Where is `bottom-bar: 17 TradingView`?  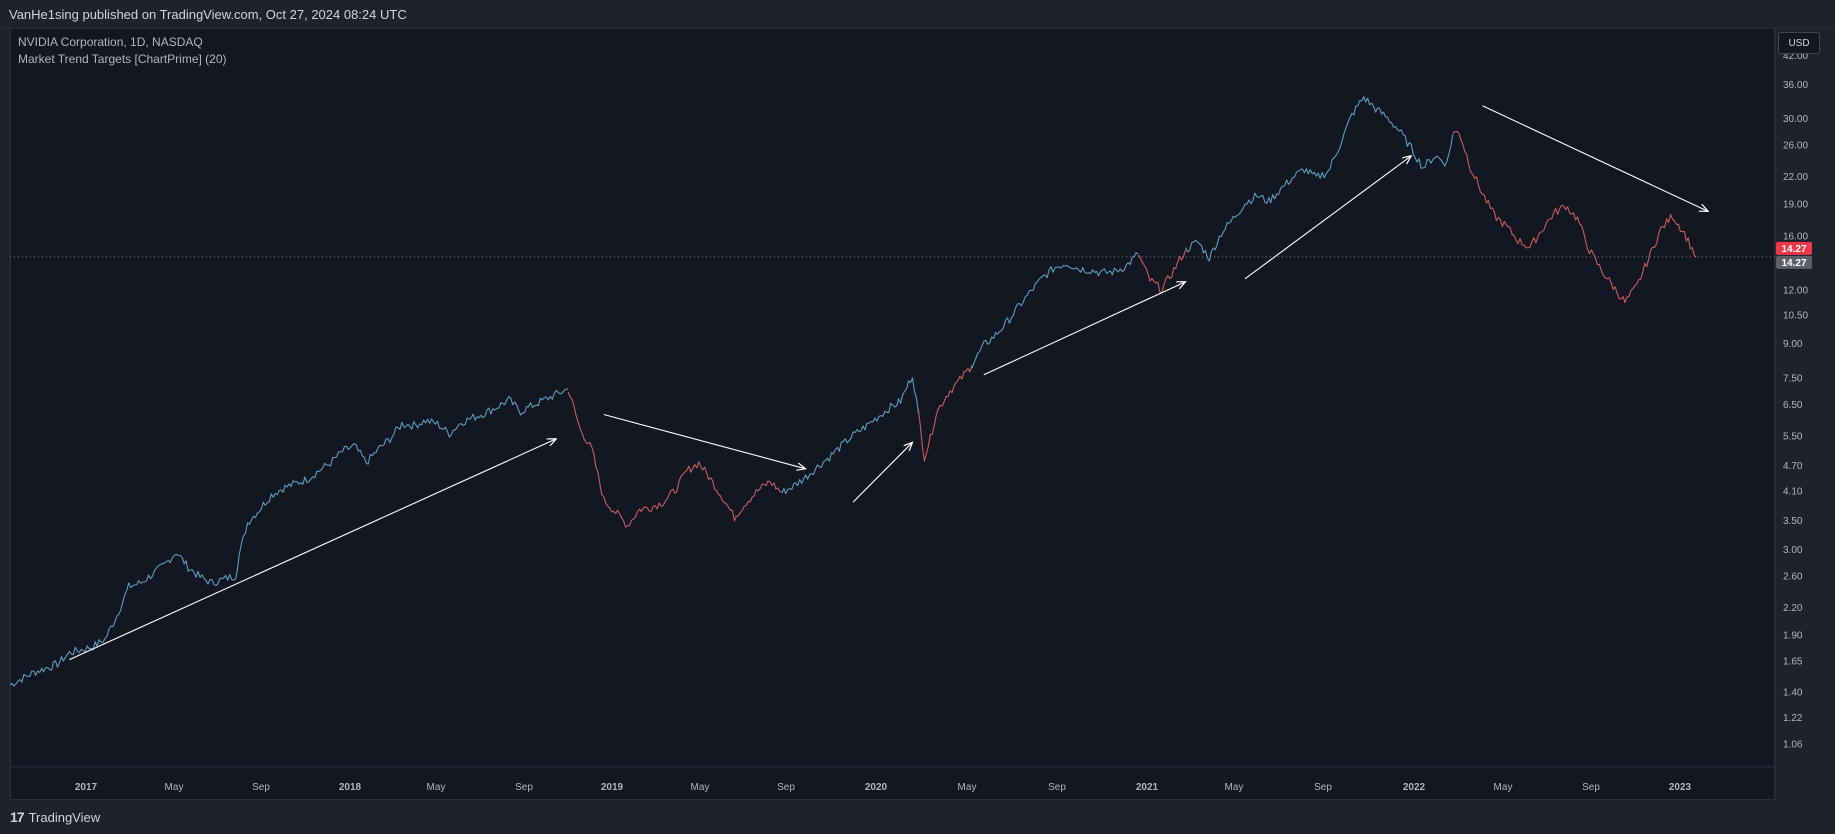
bottom-bar: 17 TradingView is located at coordinates (917, 817).